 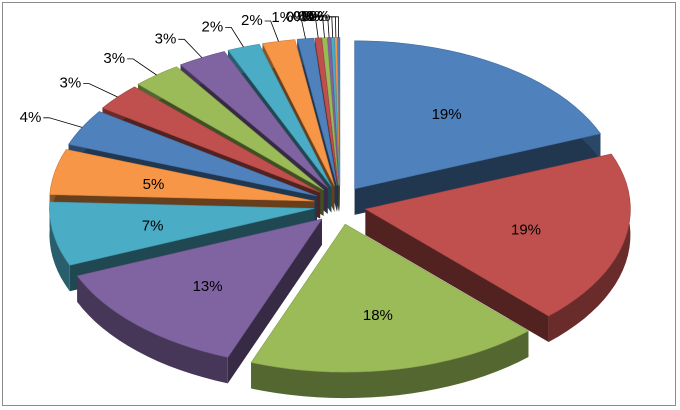 I want to click on data-label-1: 19%, so click(x=447, y=114).